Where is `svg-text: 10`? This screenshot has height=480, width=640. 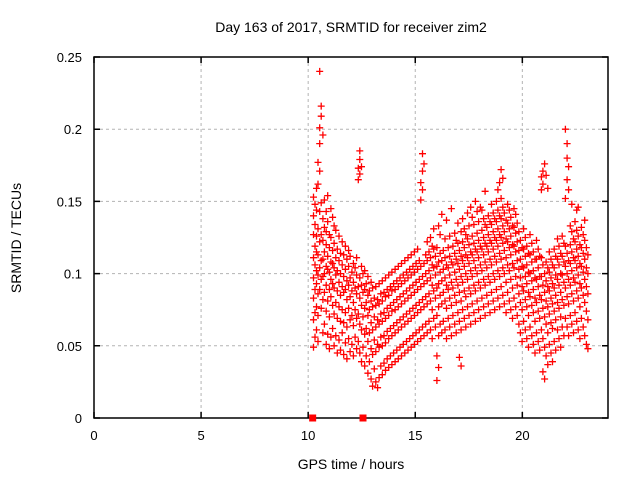
svg-text: 10 is located at coordinates (308, 435).